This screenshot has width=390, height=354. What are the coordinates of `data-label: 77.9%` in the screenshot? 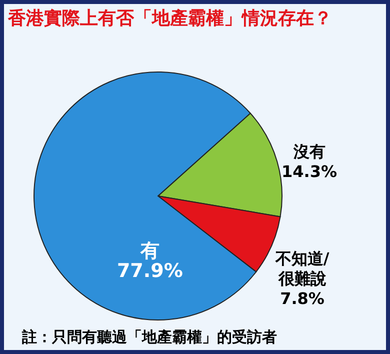 It's located at (149, 271).